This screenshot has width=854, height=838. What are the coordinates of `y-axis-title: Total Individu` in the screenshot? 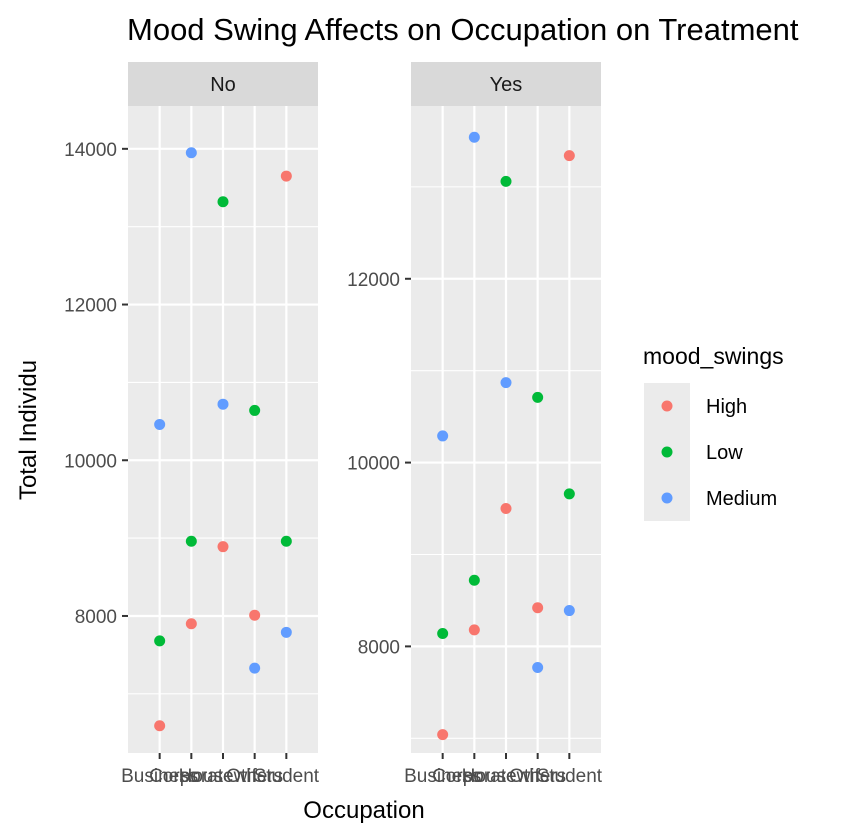 It's located at (28, 430).